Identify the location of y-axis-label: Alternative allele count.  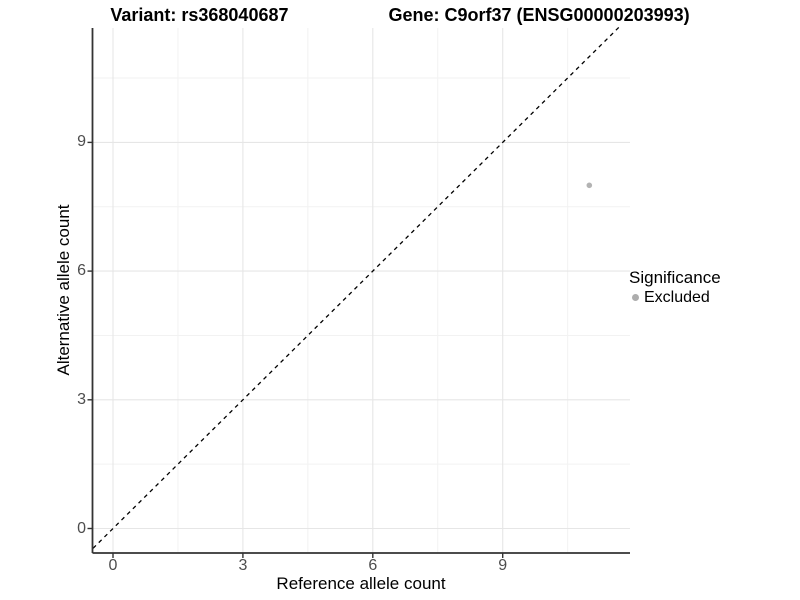
(63, 290).